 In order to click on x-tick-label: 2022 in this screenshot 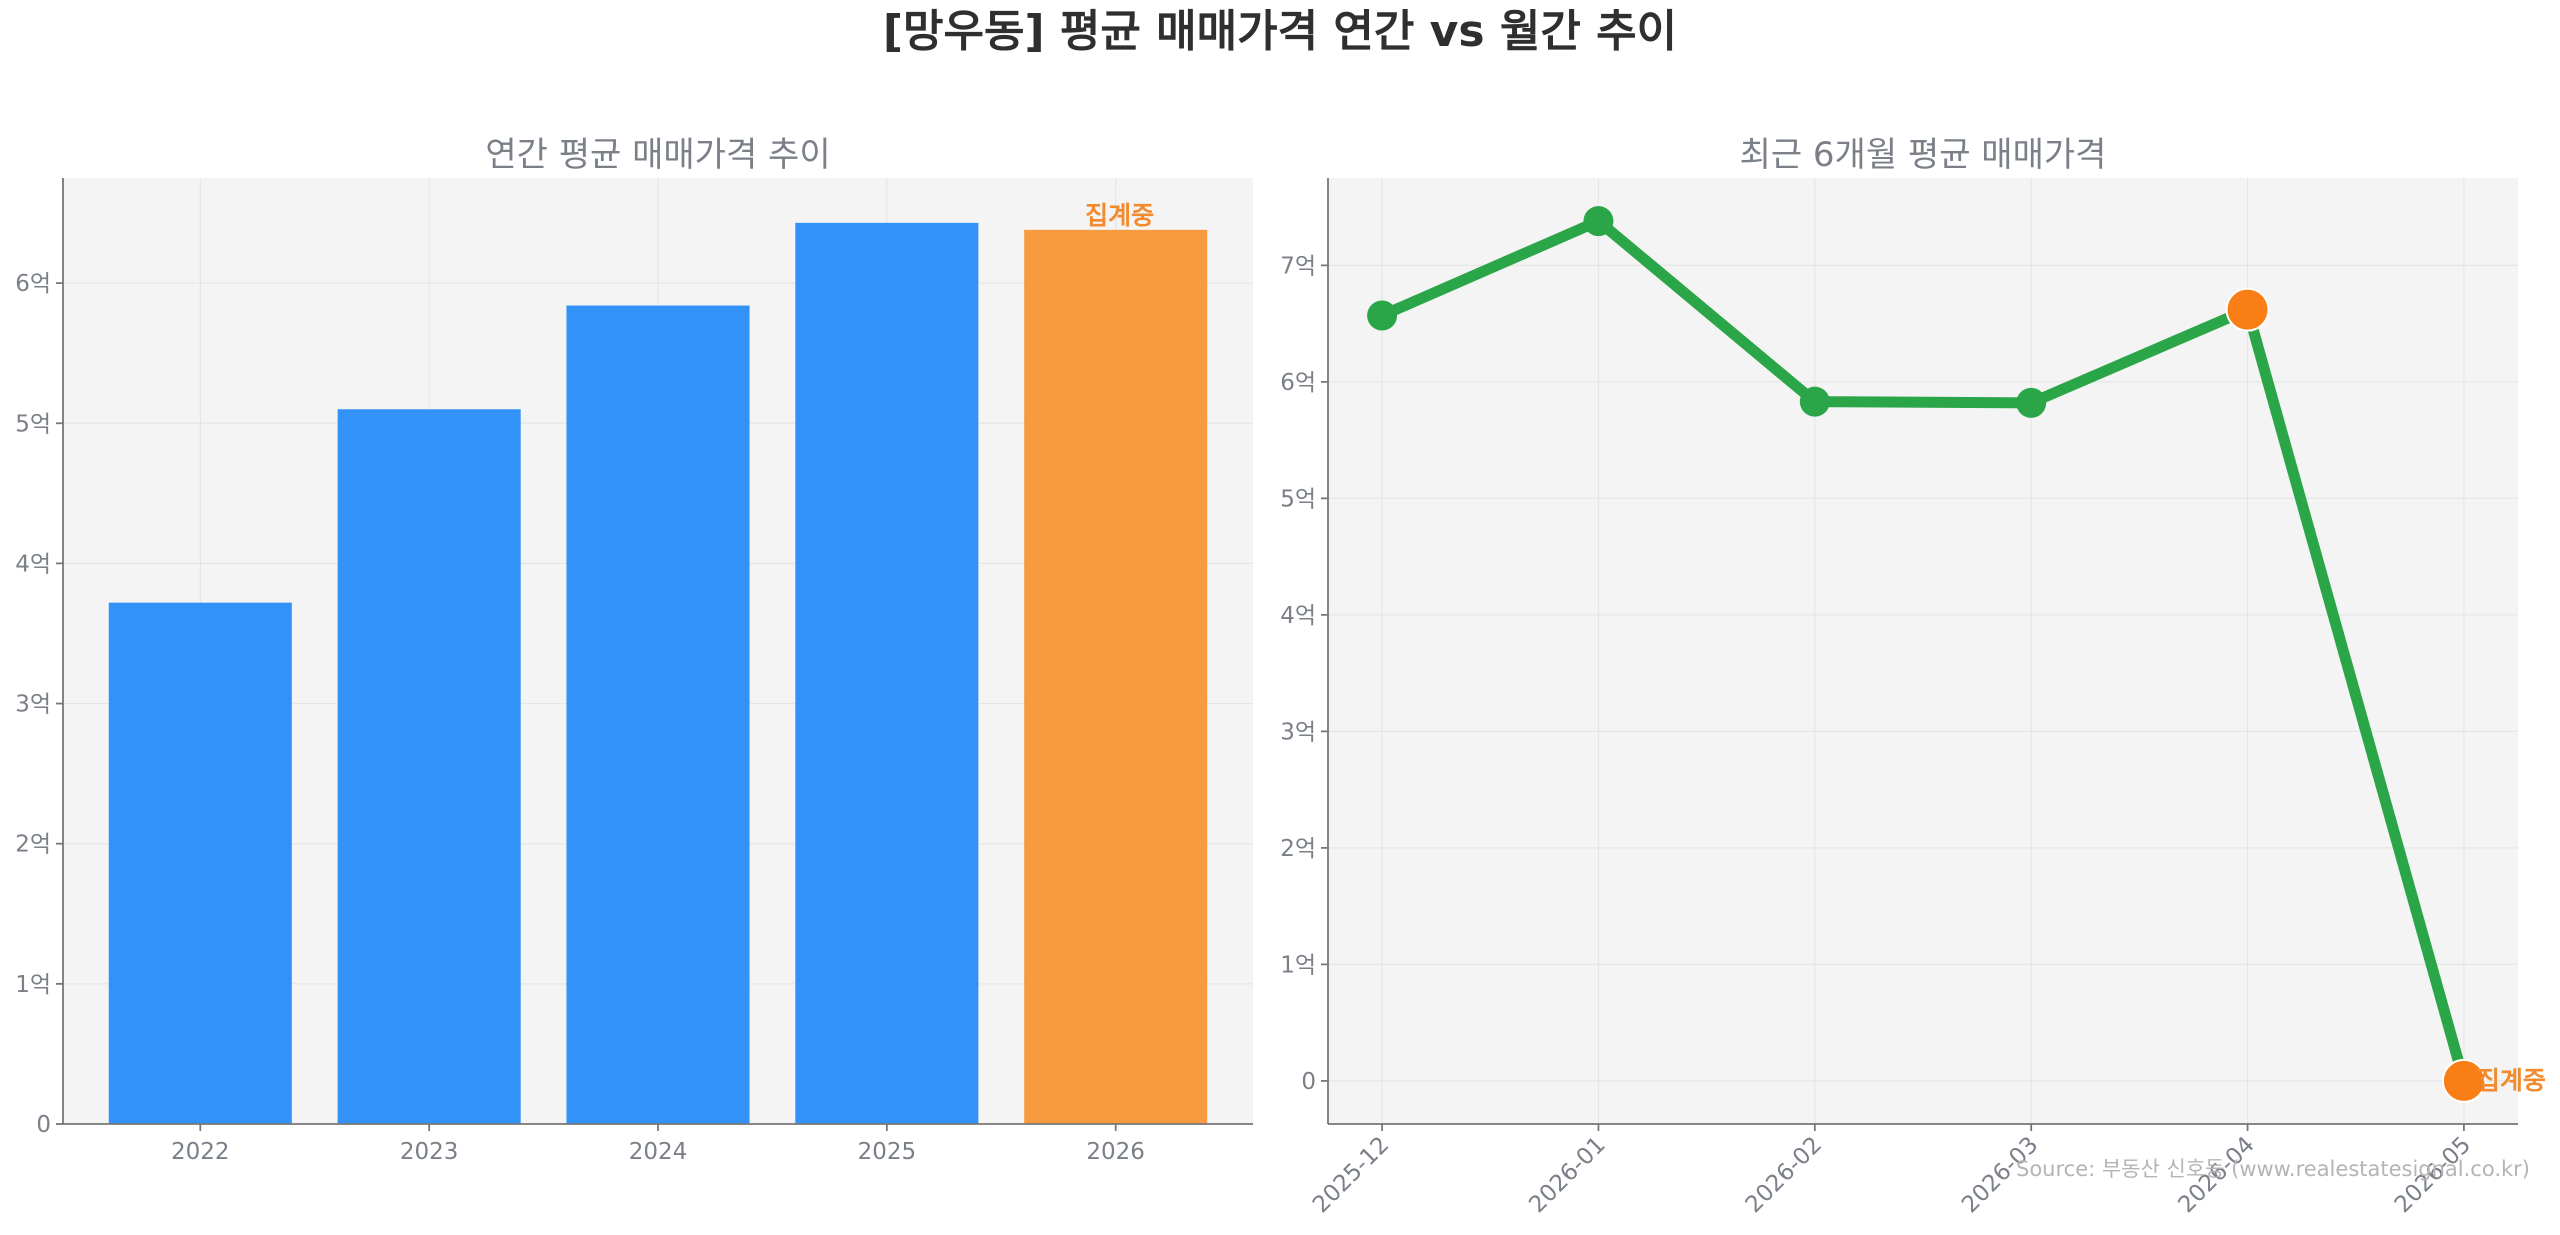, I will do `click(200, 1152)`.